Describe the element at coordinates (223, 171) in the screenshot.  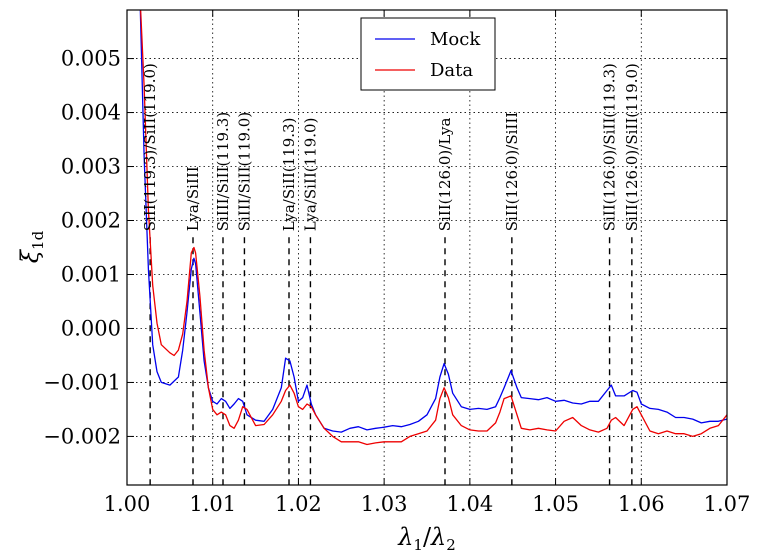
I see `annotation-label: SiIII/SiII(119.3)` at that location.